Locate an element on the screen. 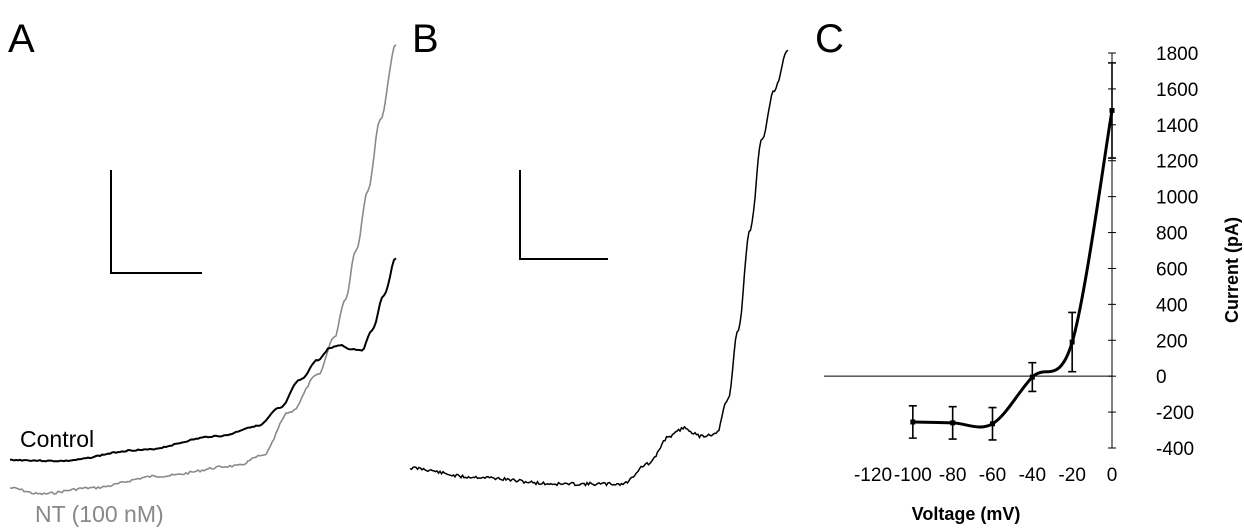 The width and height of the screenshot is (1244, 529). control-label: Control is located at coordinates (57, 439).